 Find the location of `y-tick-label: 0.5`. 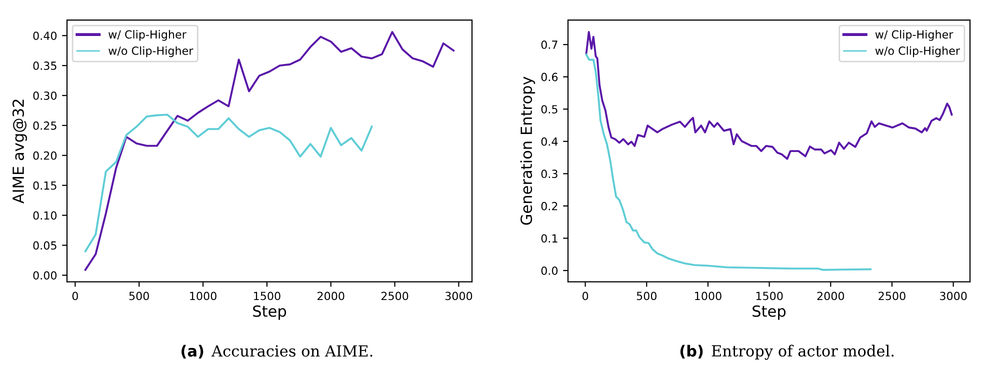

y-tick-label: 0.5 is located at coordinates (549, 109).